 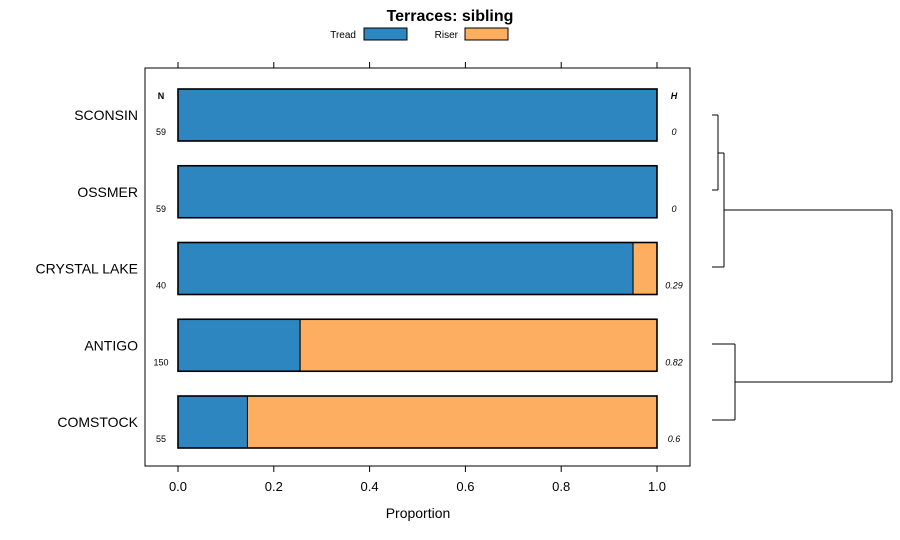 What do you see at coordinates (161, 439) in the screenshot?
I see `n-value: 55` at bounding box center [161, 439].